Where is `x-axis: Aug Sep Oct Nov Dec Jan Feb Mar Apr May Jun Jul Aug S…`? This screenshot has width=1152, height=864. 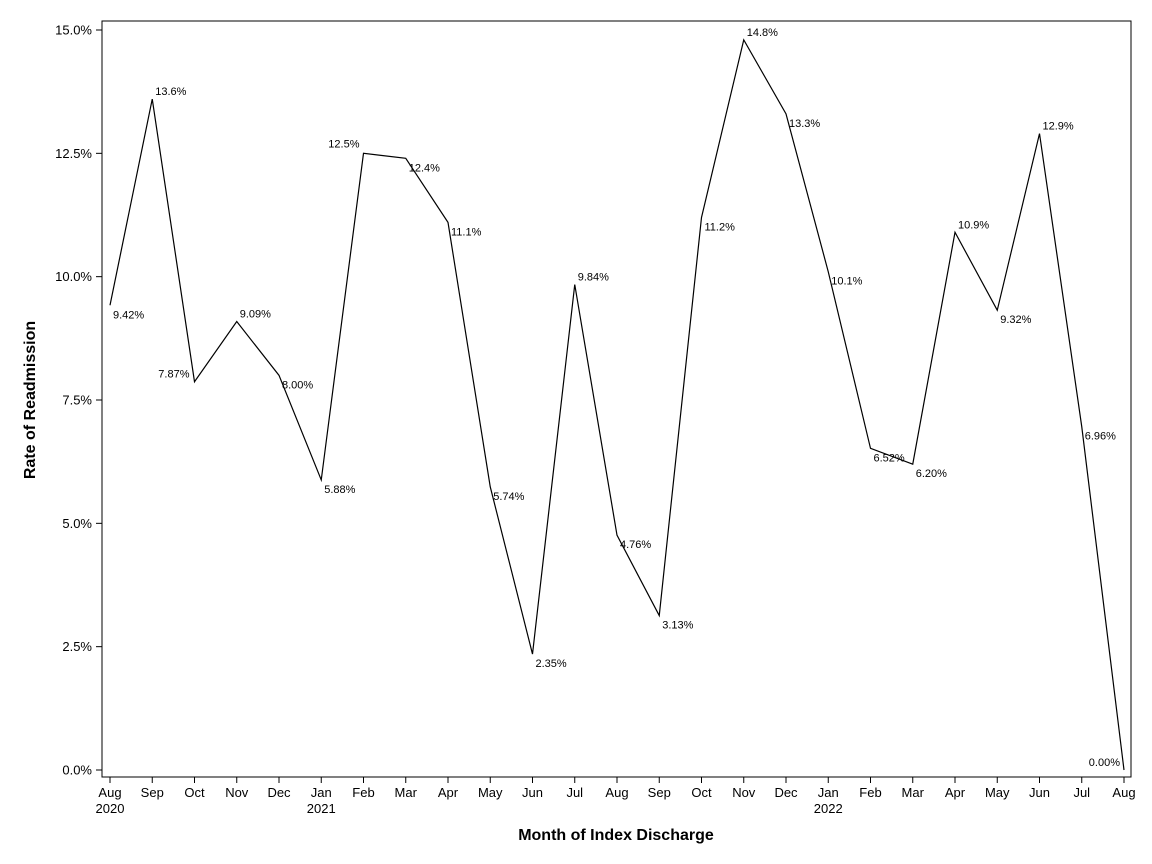
x-axis: Aug Sep Oct Nov Dec Jan Feb Mar Apr May Jun Jul Aug S… is located at coordinates (616, 796).